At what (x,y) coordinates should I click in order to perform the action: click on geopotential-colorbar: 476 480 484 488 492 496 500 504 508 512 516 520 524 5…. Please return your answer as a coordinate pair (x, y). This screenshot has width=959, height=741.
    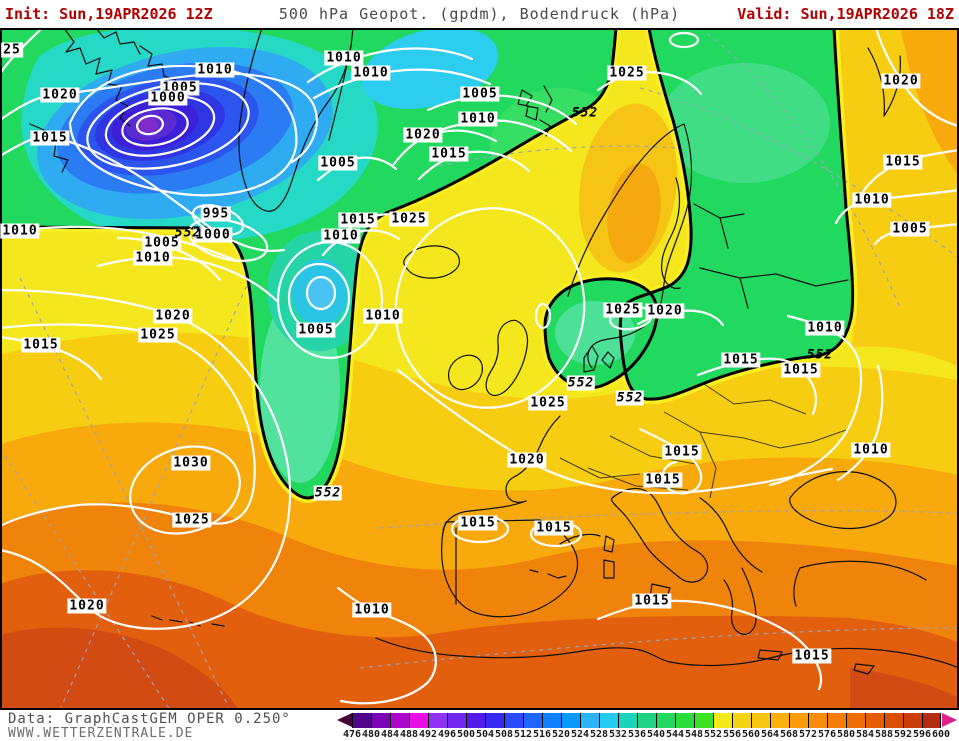
    Looking at the image, I should click on (648, 727).